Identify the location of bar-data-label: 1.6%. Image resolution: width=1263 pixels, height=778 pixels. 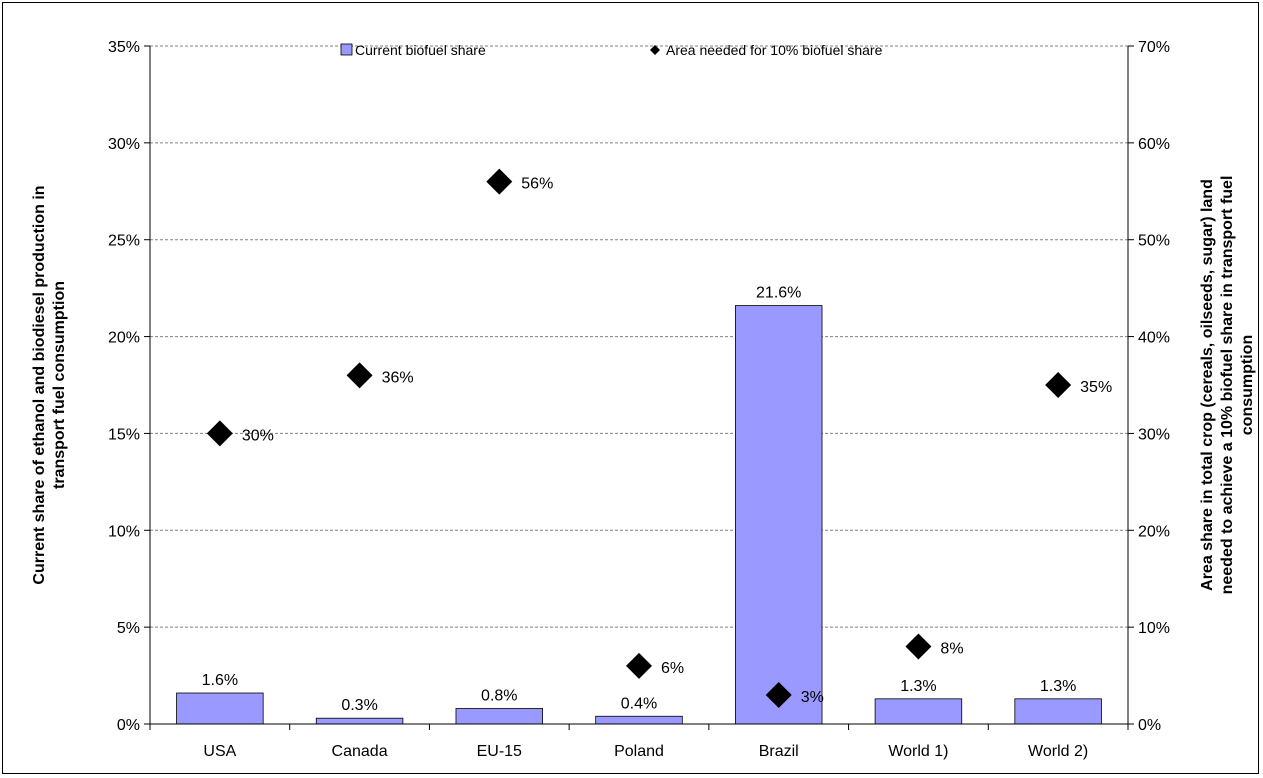
(220, 680).